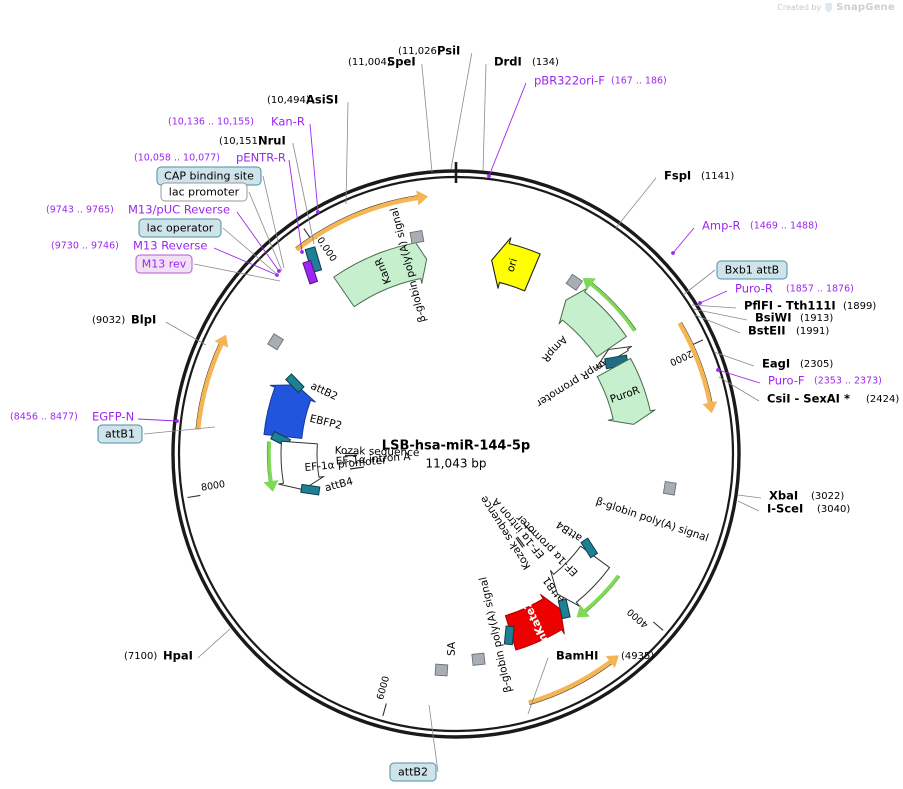 The image size is (903, 789). What do you see at coordinates (414, 743) in the screenshot?
I see `boxed-label-group: attB2` at bounding box center [414, 743].